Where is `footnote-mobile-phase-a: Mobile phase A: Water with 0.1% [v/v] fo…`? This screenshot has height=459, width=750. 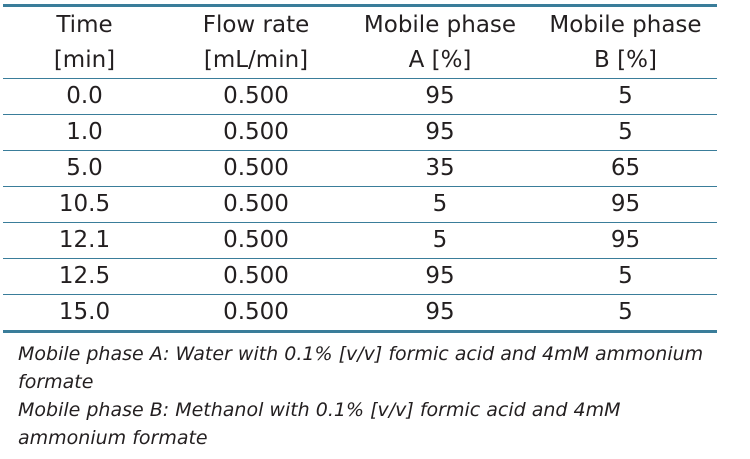
footnote-mobile-phase-a: Mobile phase A: Water with 0.1% [v/v] fo… is located at coordinates (361, 368).